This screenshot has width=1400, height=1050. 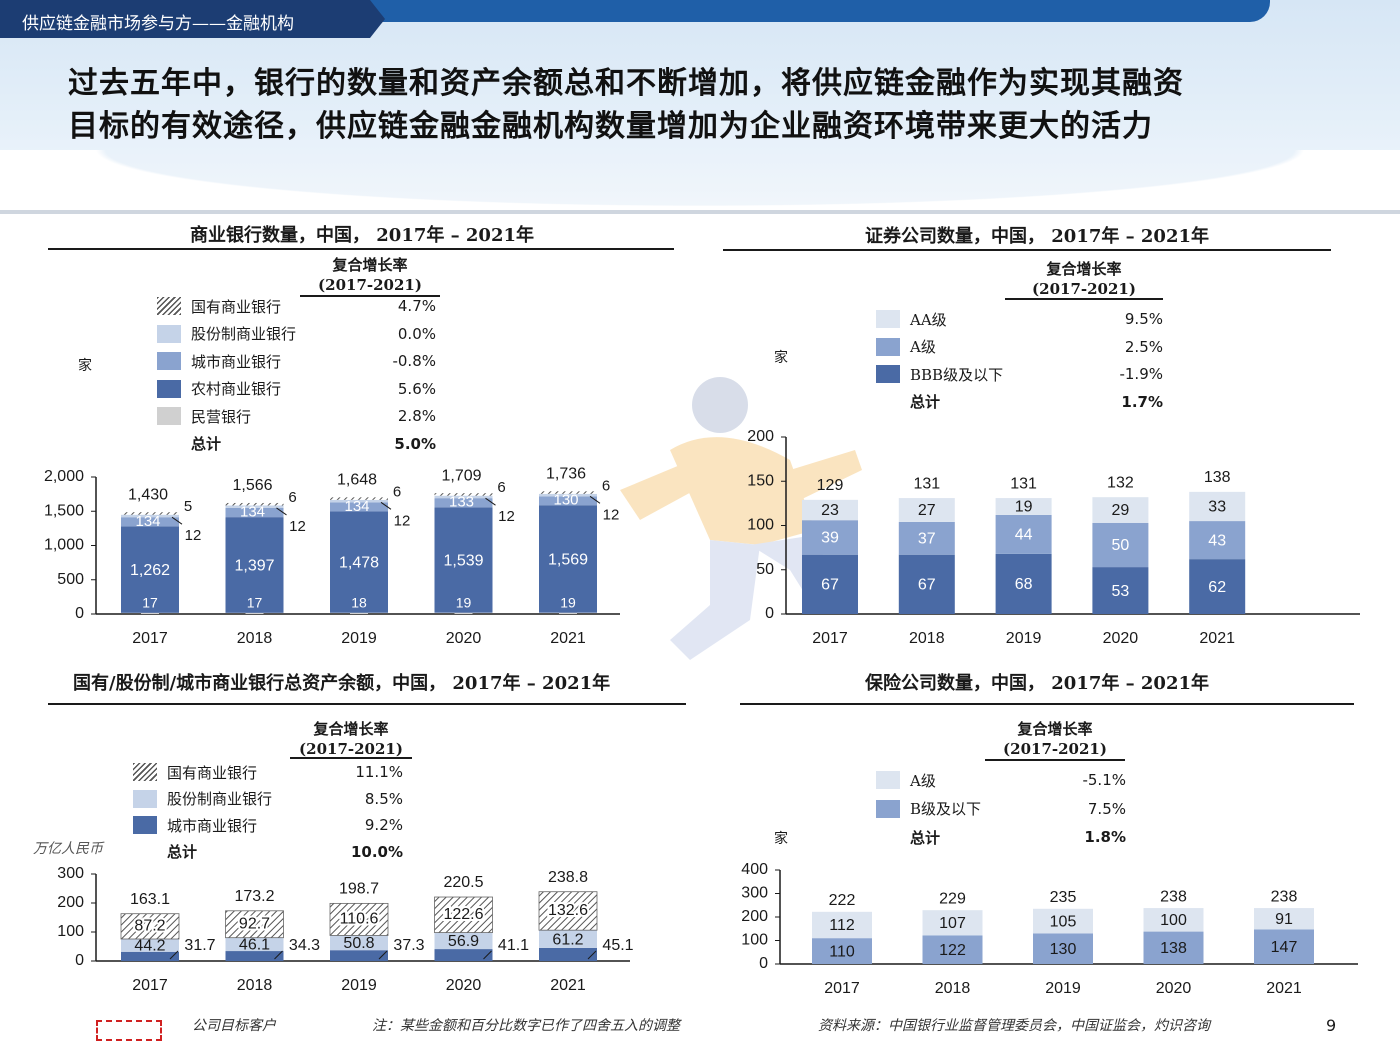 I want to click on insurance-label-a: 112, so click(x=842, y=925).